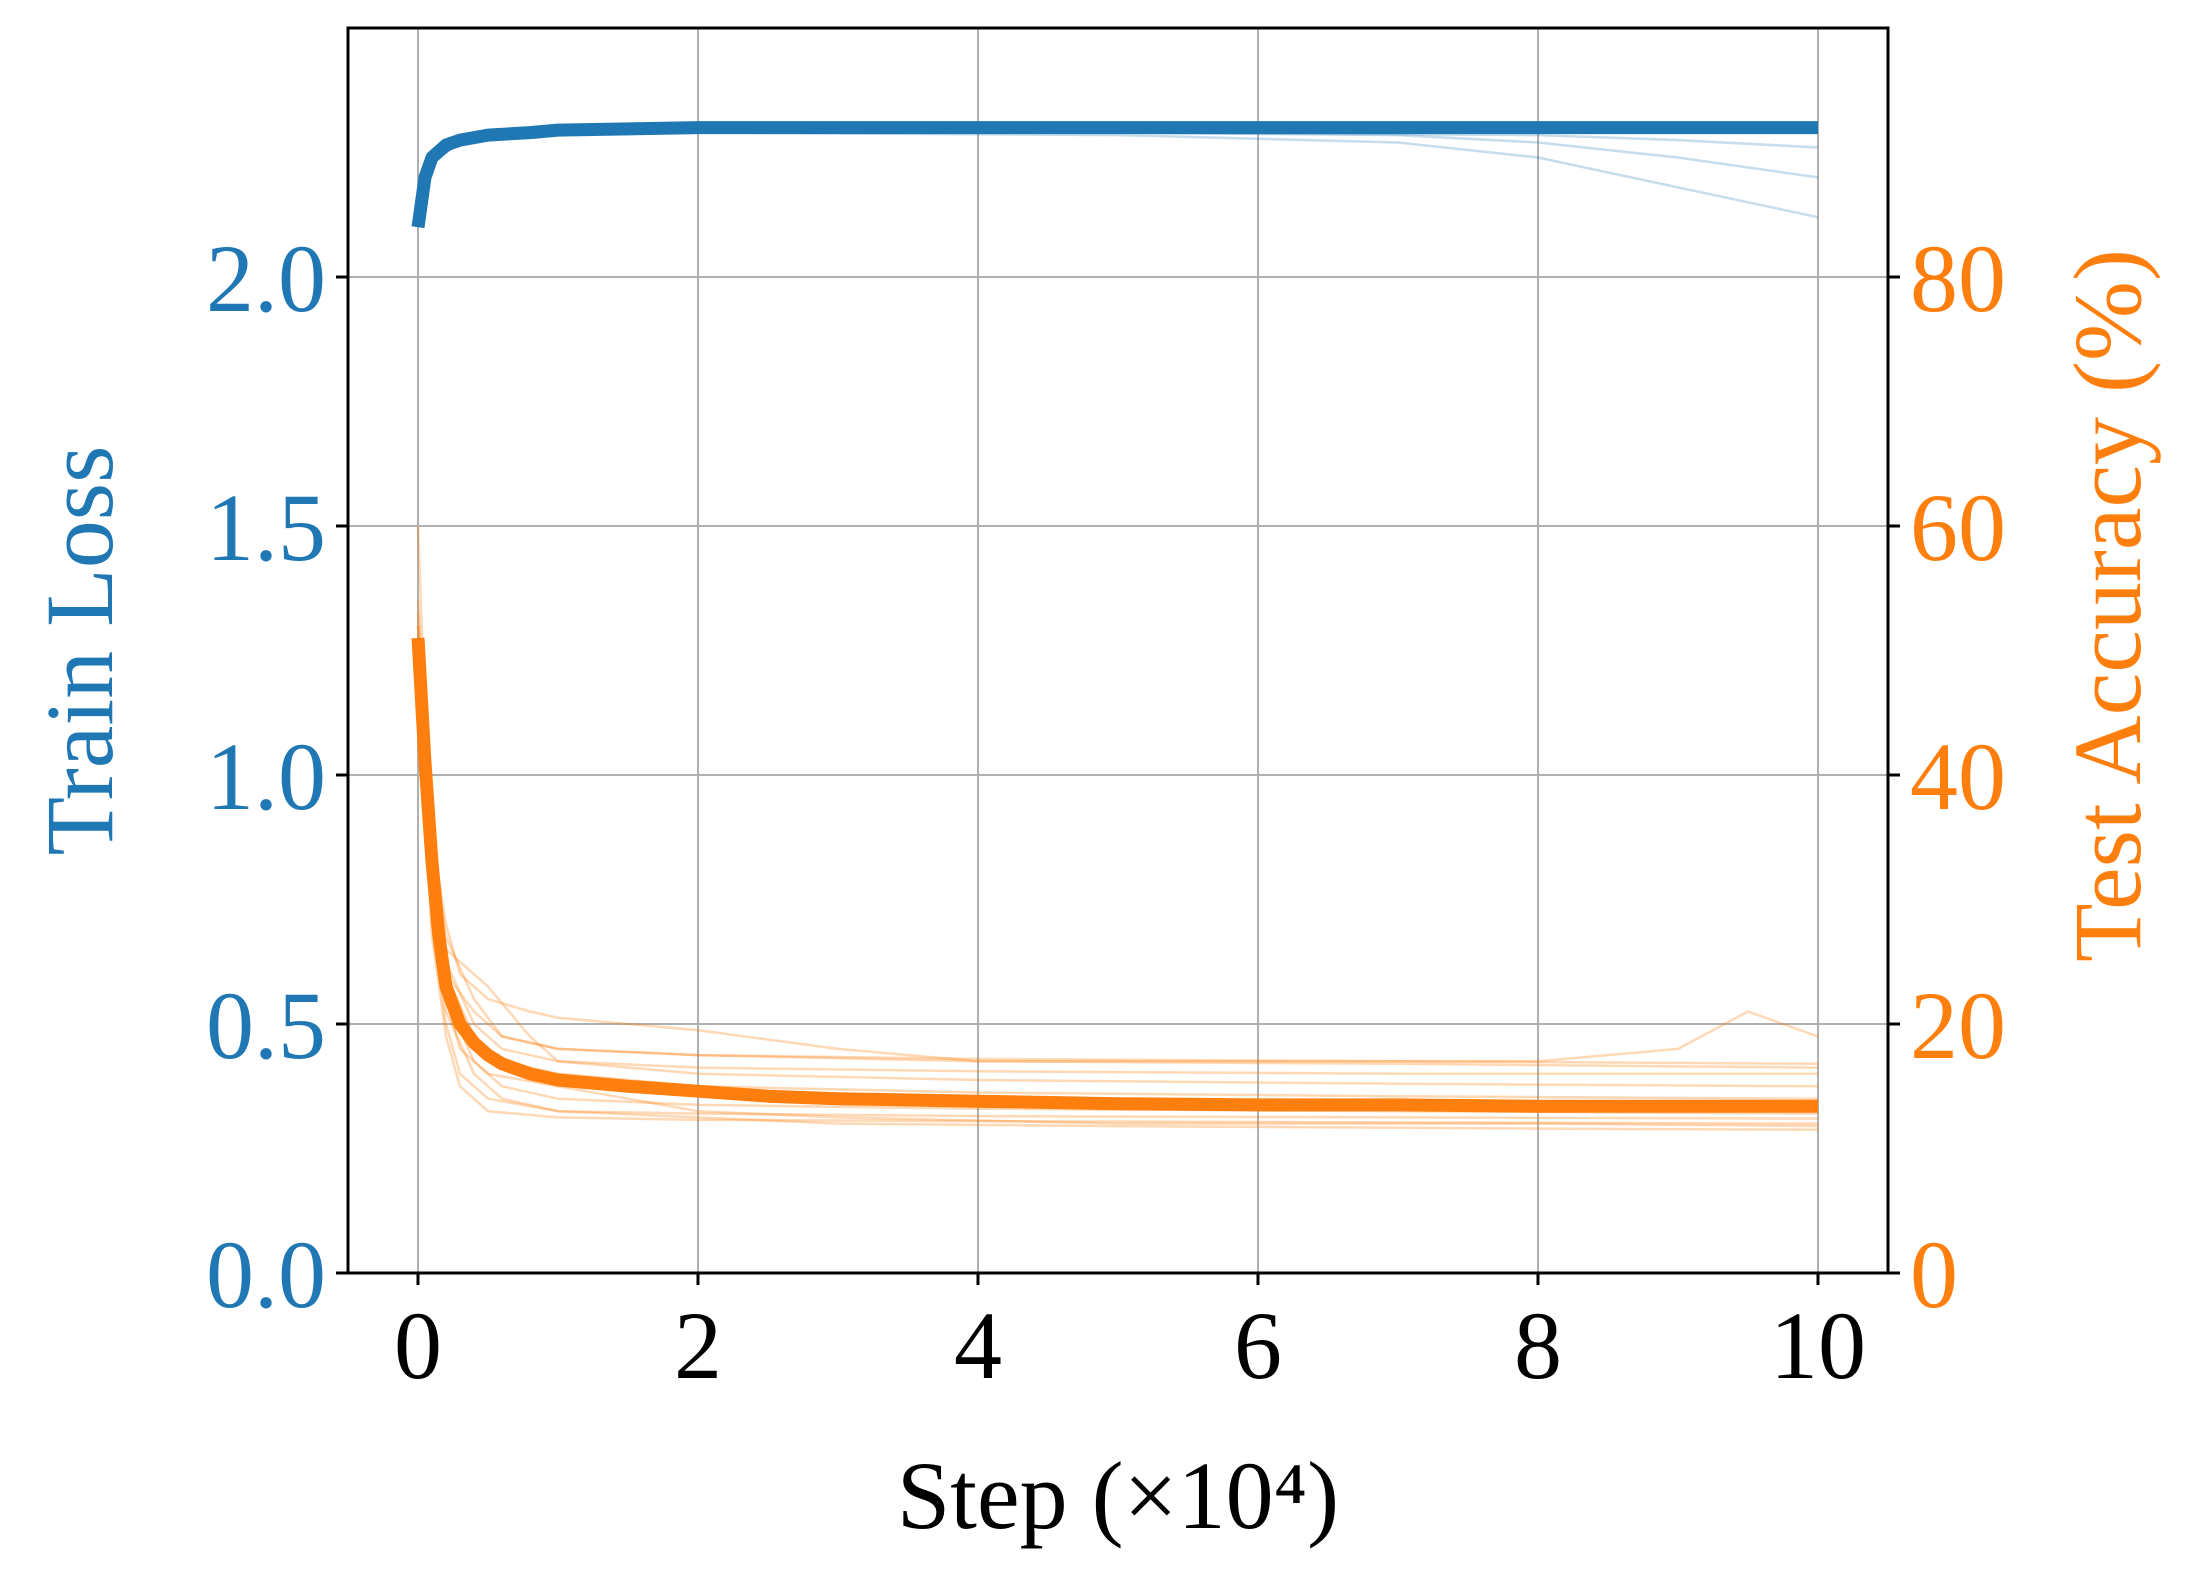 Image resolution: width=2190 pixels, height=1590 pixels. What do you see at coordinates (266, 1025) in the screenshot?
I see `y-left-tick-label: 0.5` at bounding box center [266, 1025].